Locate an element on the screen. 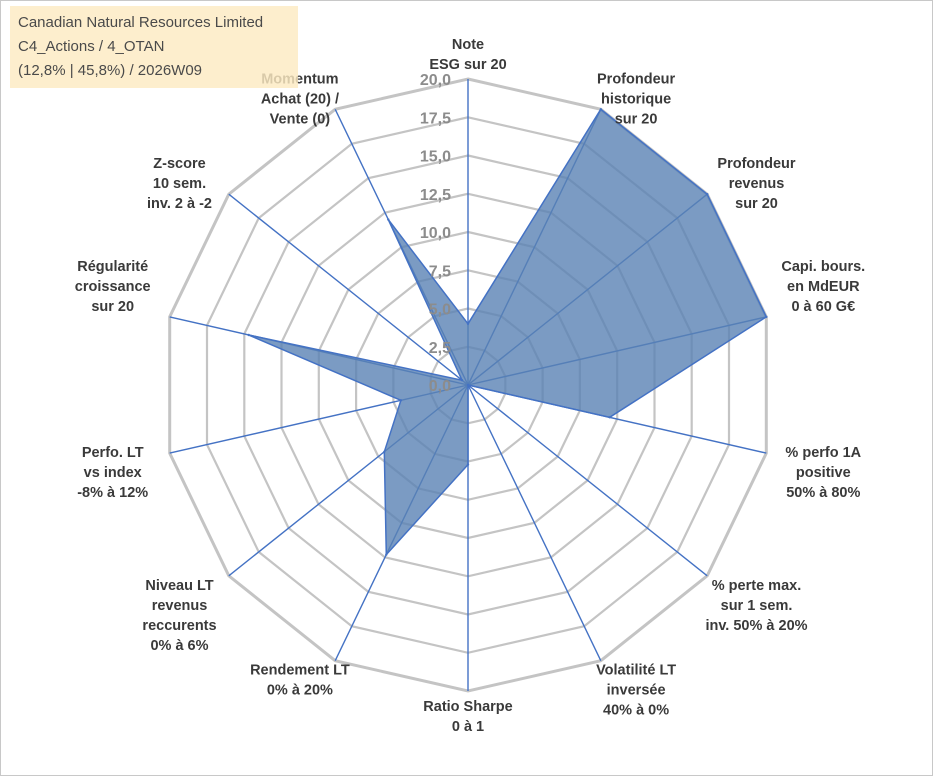 The width and height of the screenshot is (933, 776). tick-label: 20,0 is located at coordinates (435, 80).